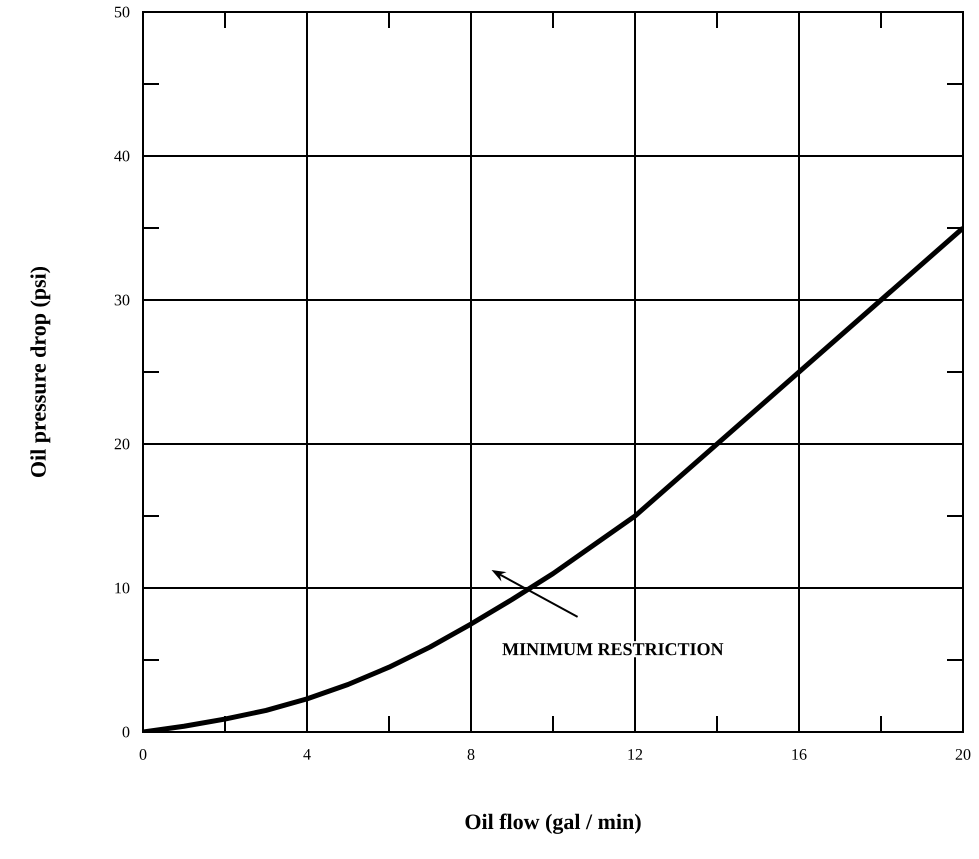 The image size is (979, 859). Describe the element at coordinates (122, 300) in the screenshot. I see `y-tick-label: 30` at that location.